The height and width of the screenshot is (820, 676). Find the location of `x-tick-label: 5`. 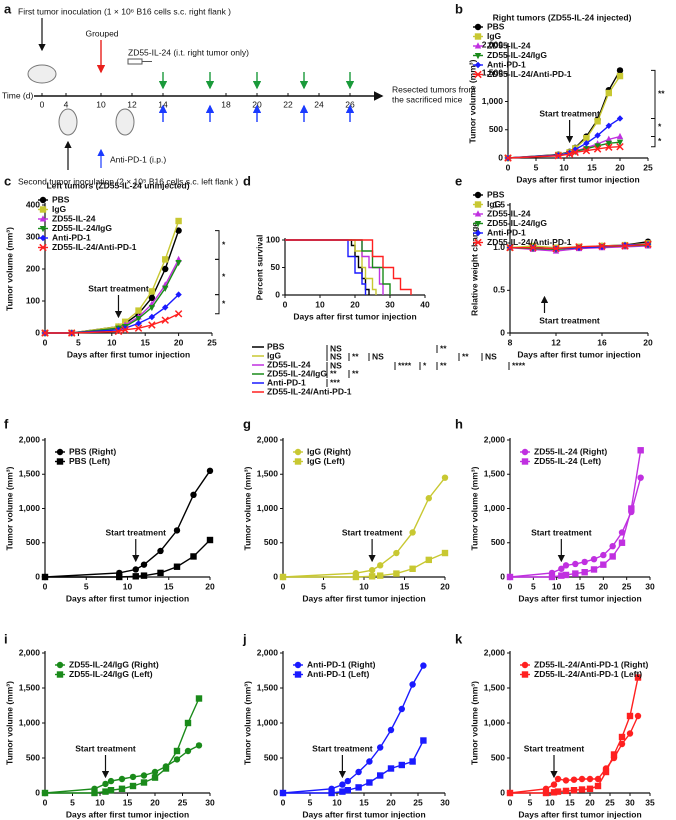

x-tick-label: 5 is located at coordinates (86, 586).